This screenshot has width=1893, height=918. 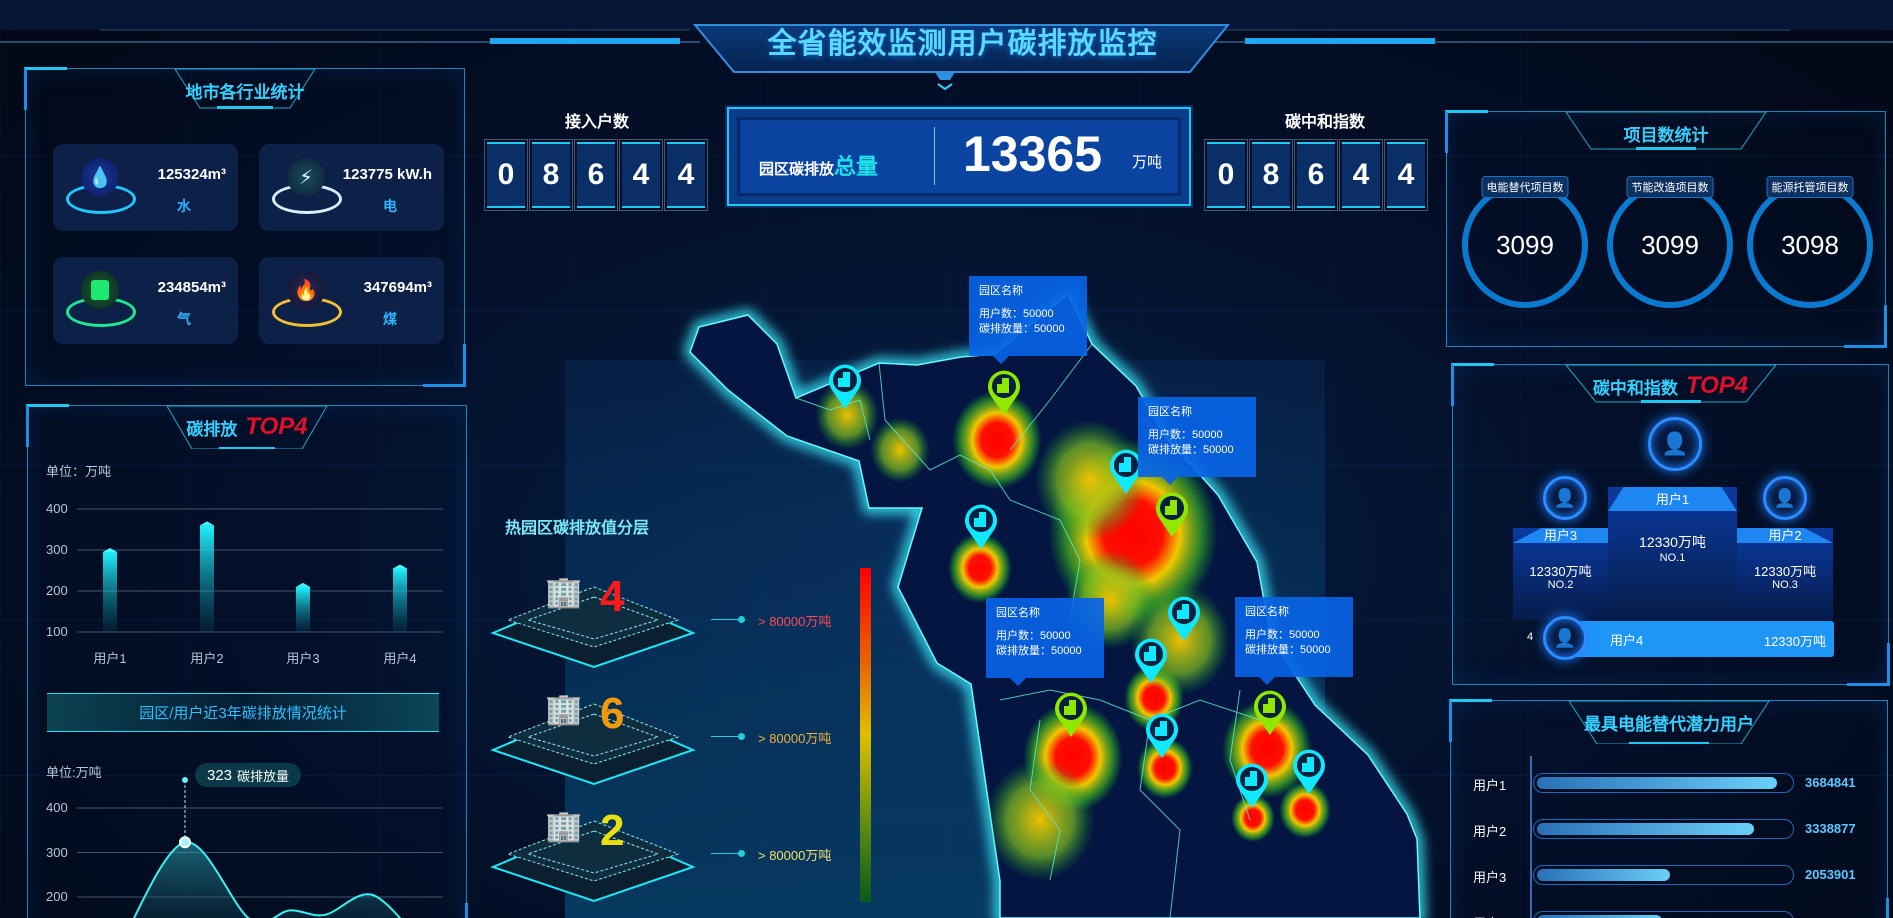 What do you see at coordinates (1666, 135) in the screenshot?
I see `panel-title: 项目数统计` at bounding box center [1666, 135].